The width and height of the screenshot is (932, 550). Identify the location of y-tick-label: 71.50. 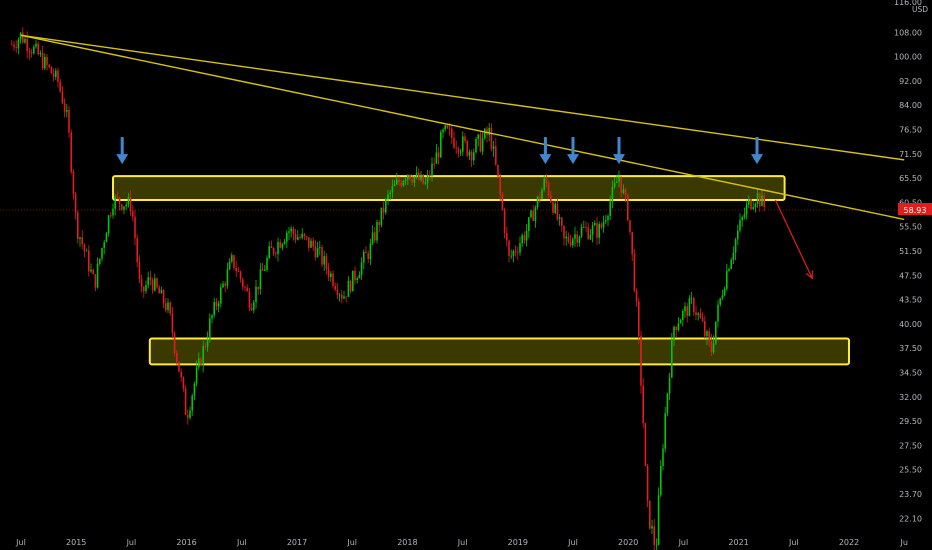
(910, 154).